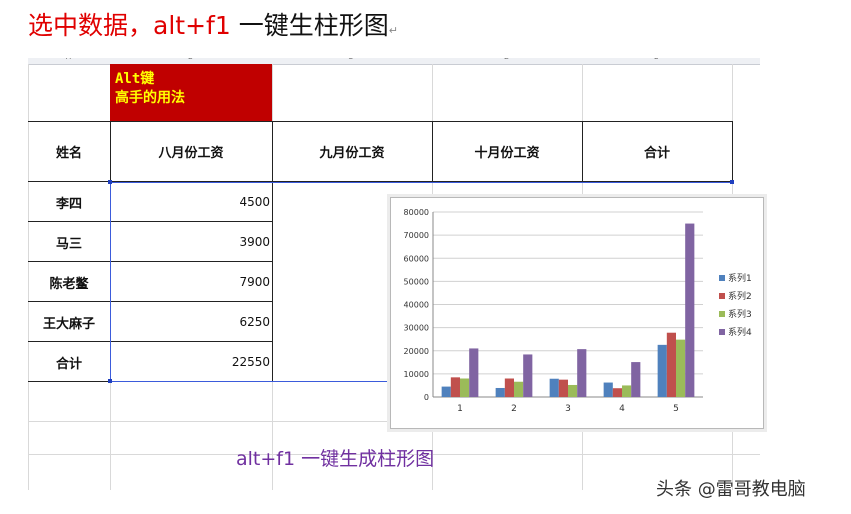  I want to click on row-name: 李四, so click(68, 204).